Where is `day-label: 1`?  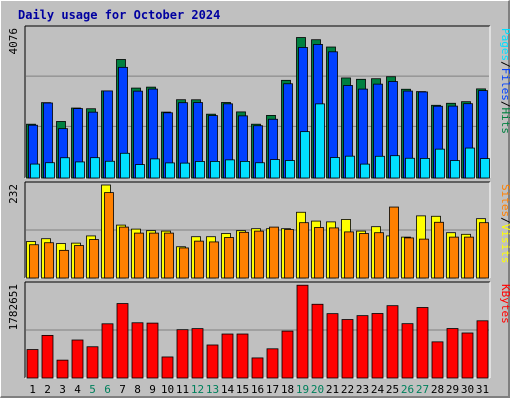 day-label: 1 is located at coordinates (32, 389).